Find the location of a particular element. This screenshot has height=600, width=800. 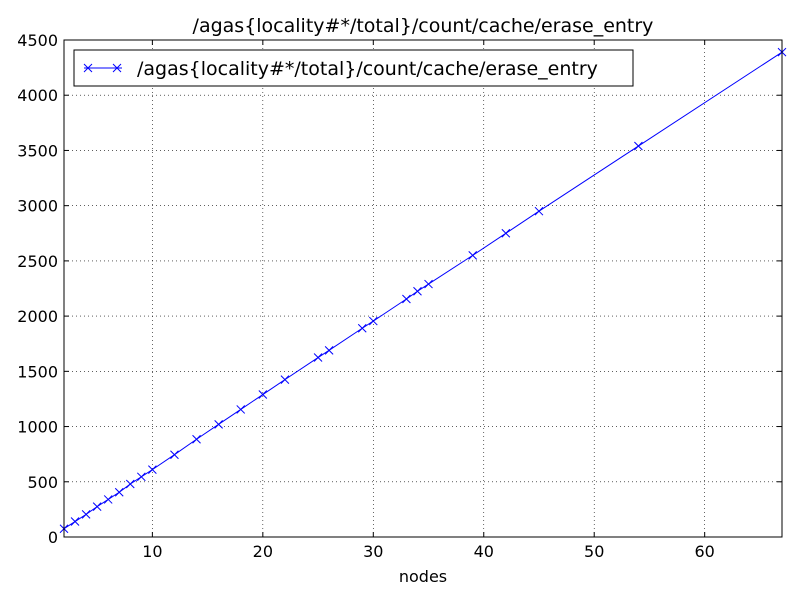

legend-box is located at coordinates (353, 68).